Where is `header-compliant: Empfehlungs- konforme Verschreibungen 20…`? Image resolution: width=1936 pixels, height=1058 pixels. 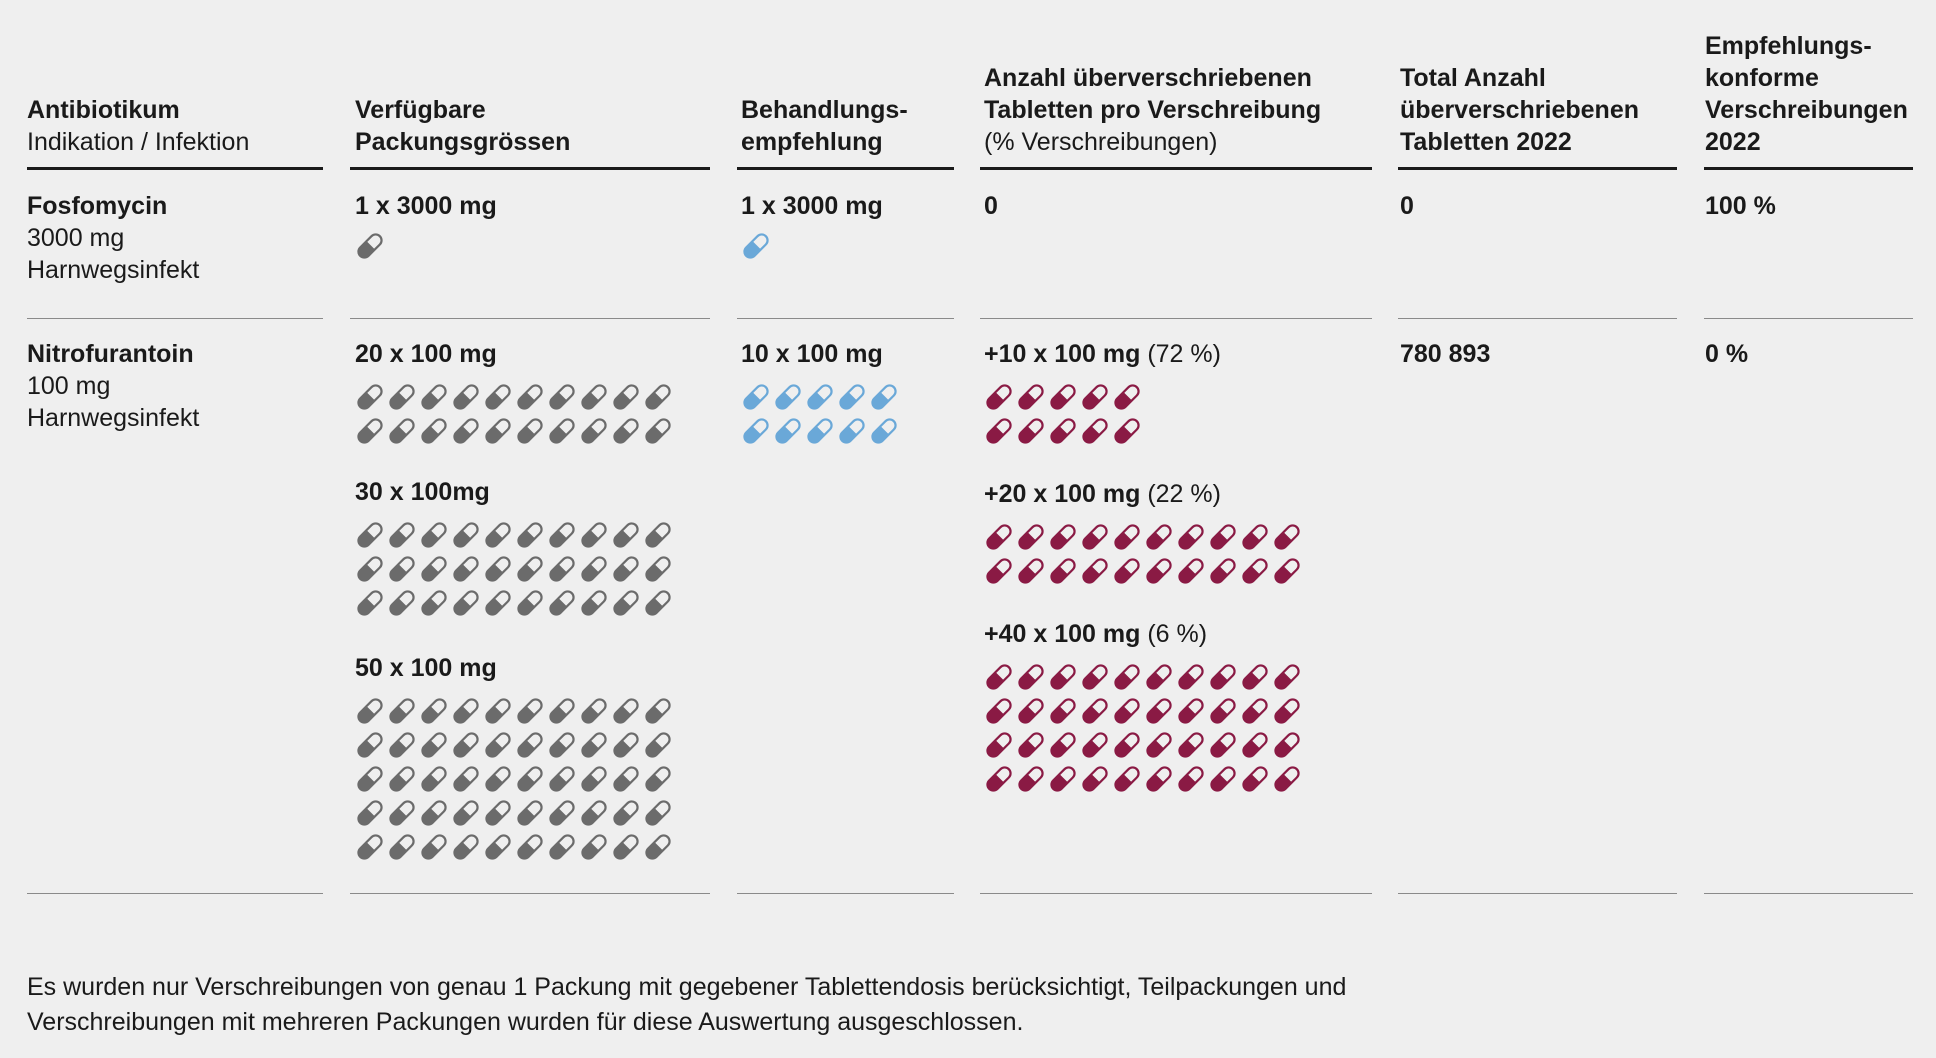 header-compliant: Empfehlungs- konforme Verschreibungen 20… is located at coordinates (1820, 79).